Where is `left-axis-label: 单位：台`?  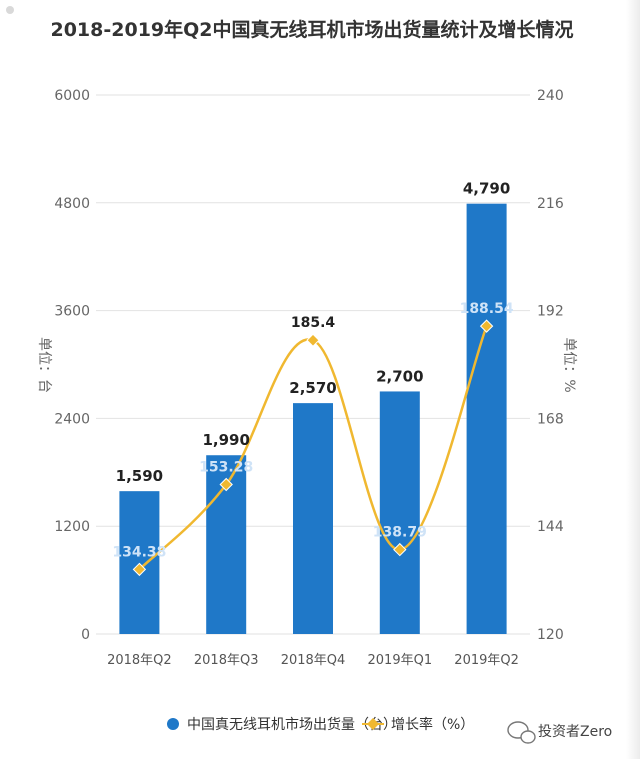
left-axis-label: 单位：台 is located at coordinates (44, 365).